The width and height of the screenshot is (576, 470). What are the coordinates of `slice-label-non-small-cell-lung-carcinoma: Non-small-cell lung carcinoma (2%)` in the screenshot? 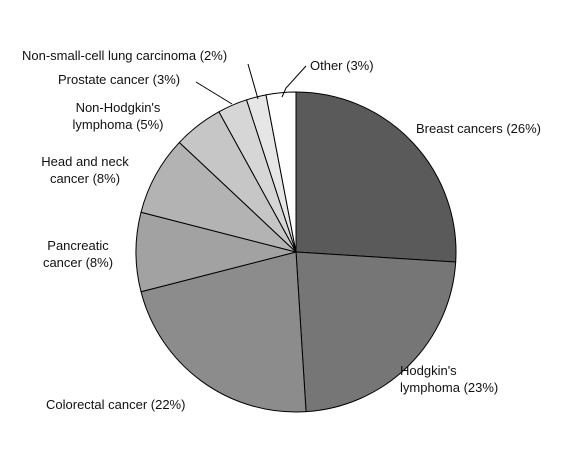 It's located at (124, 55).